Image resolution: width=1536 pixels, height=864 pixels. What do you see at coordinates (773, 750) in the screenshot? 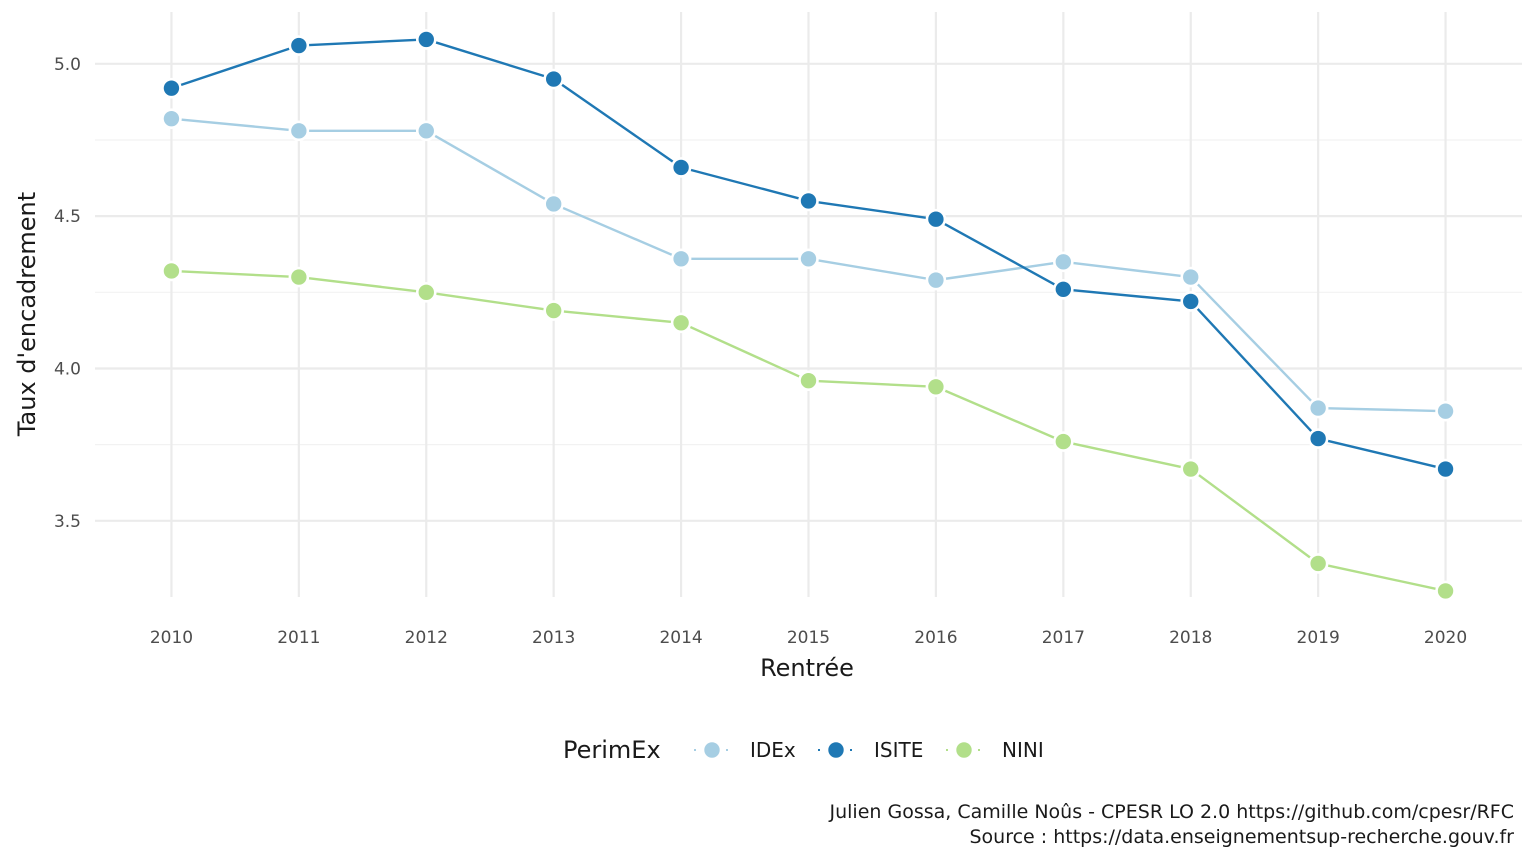
I see `legend-label: IDEx` at bounding box center [773, 750].